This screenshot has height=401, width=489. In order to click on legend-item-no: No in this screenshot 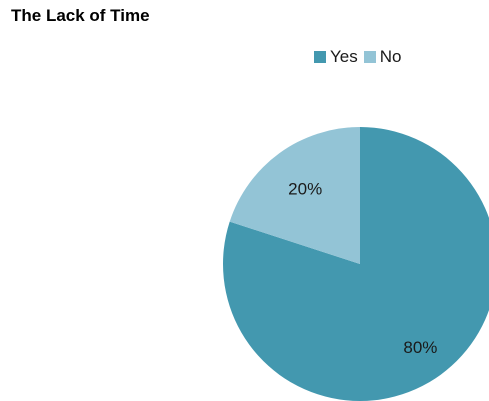, I will do `click(382, 57)`.